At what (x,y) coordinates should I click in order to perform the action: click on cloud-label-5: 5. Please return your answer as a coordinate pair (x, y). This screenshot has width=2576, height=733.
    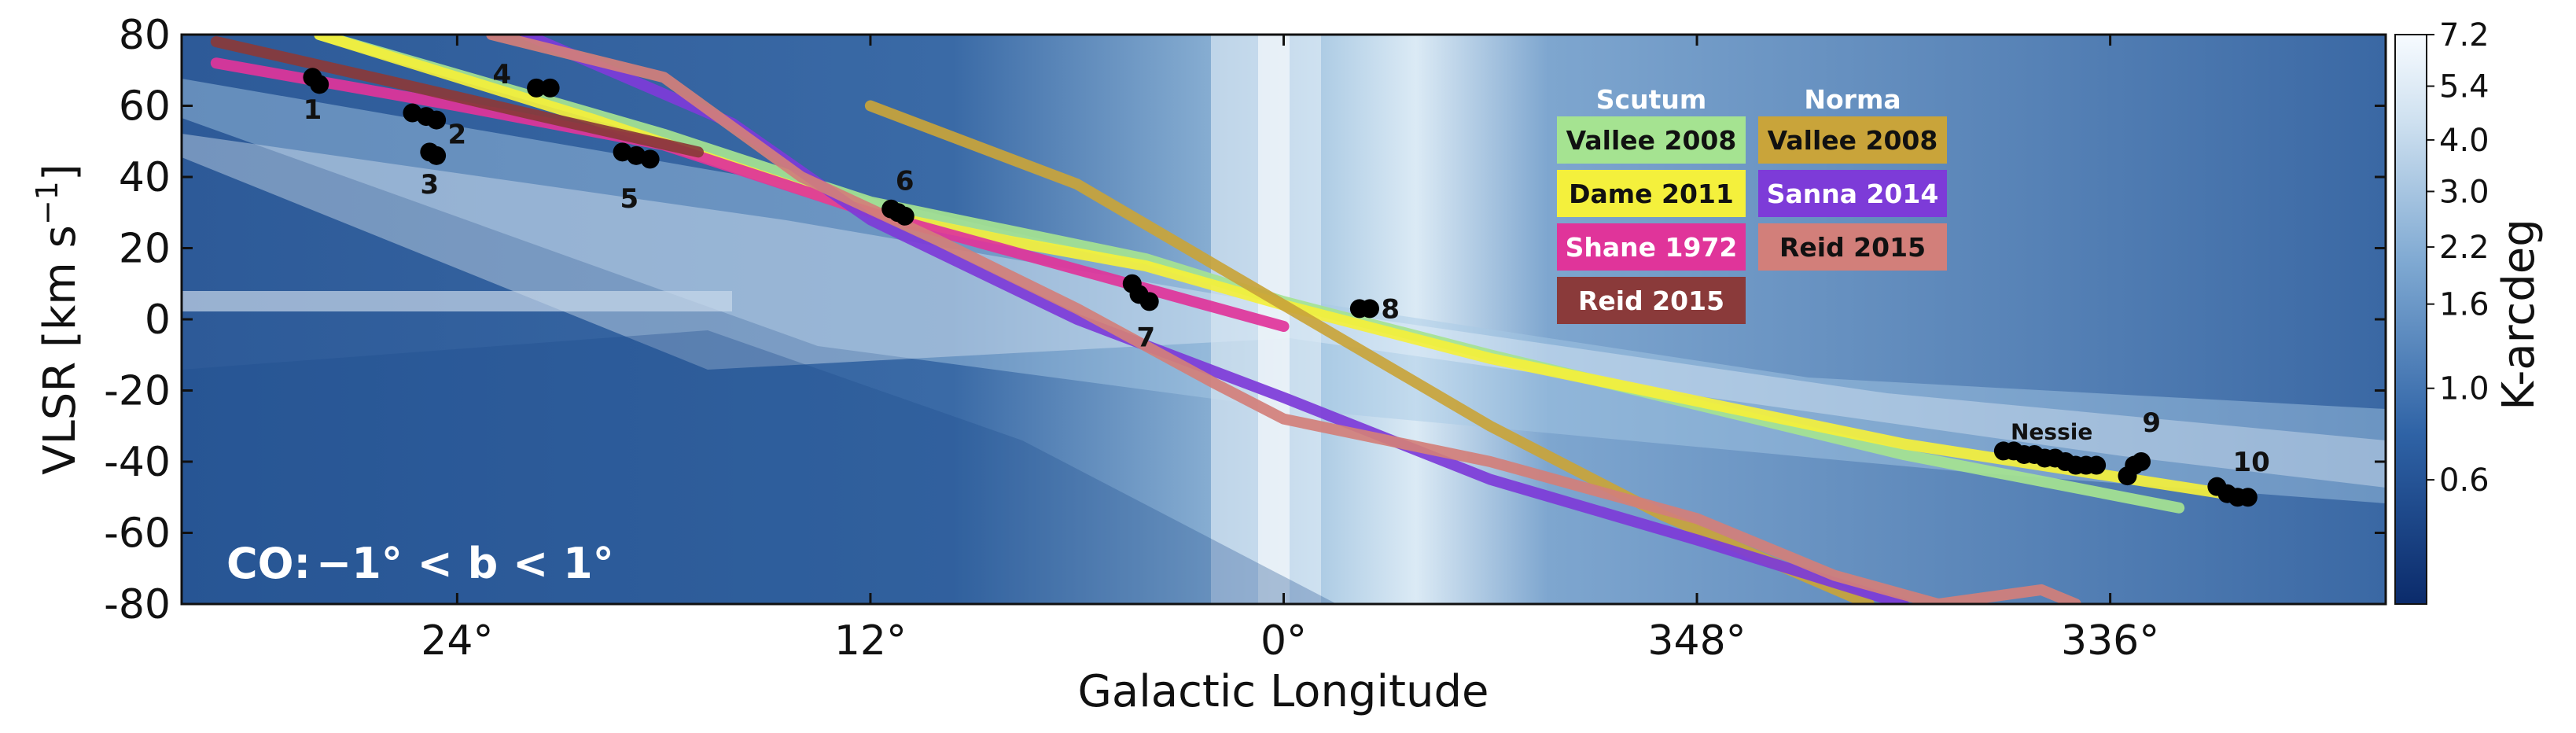
    Looking at the image, I should click on (629, 199).